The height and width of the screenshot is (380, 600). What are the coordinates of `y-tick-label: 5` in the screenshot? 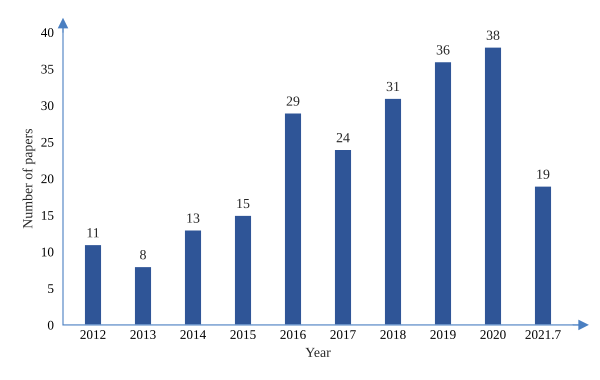 It's located at (51, 289).